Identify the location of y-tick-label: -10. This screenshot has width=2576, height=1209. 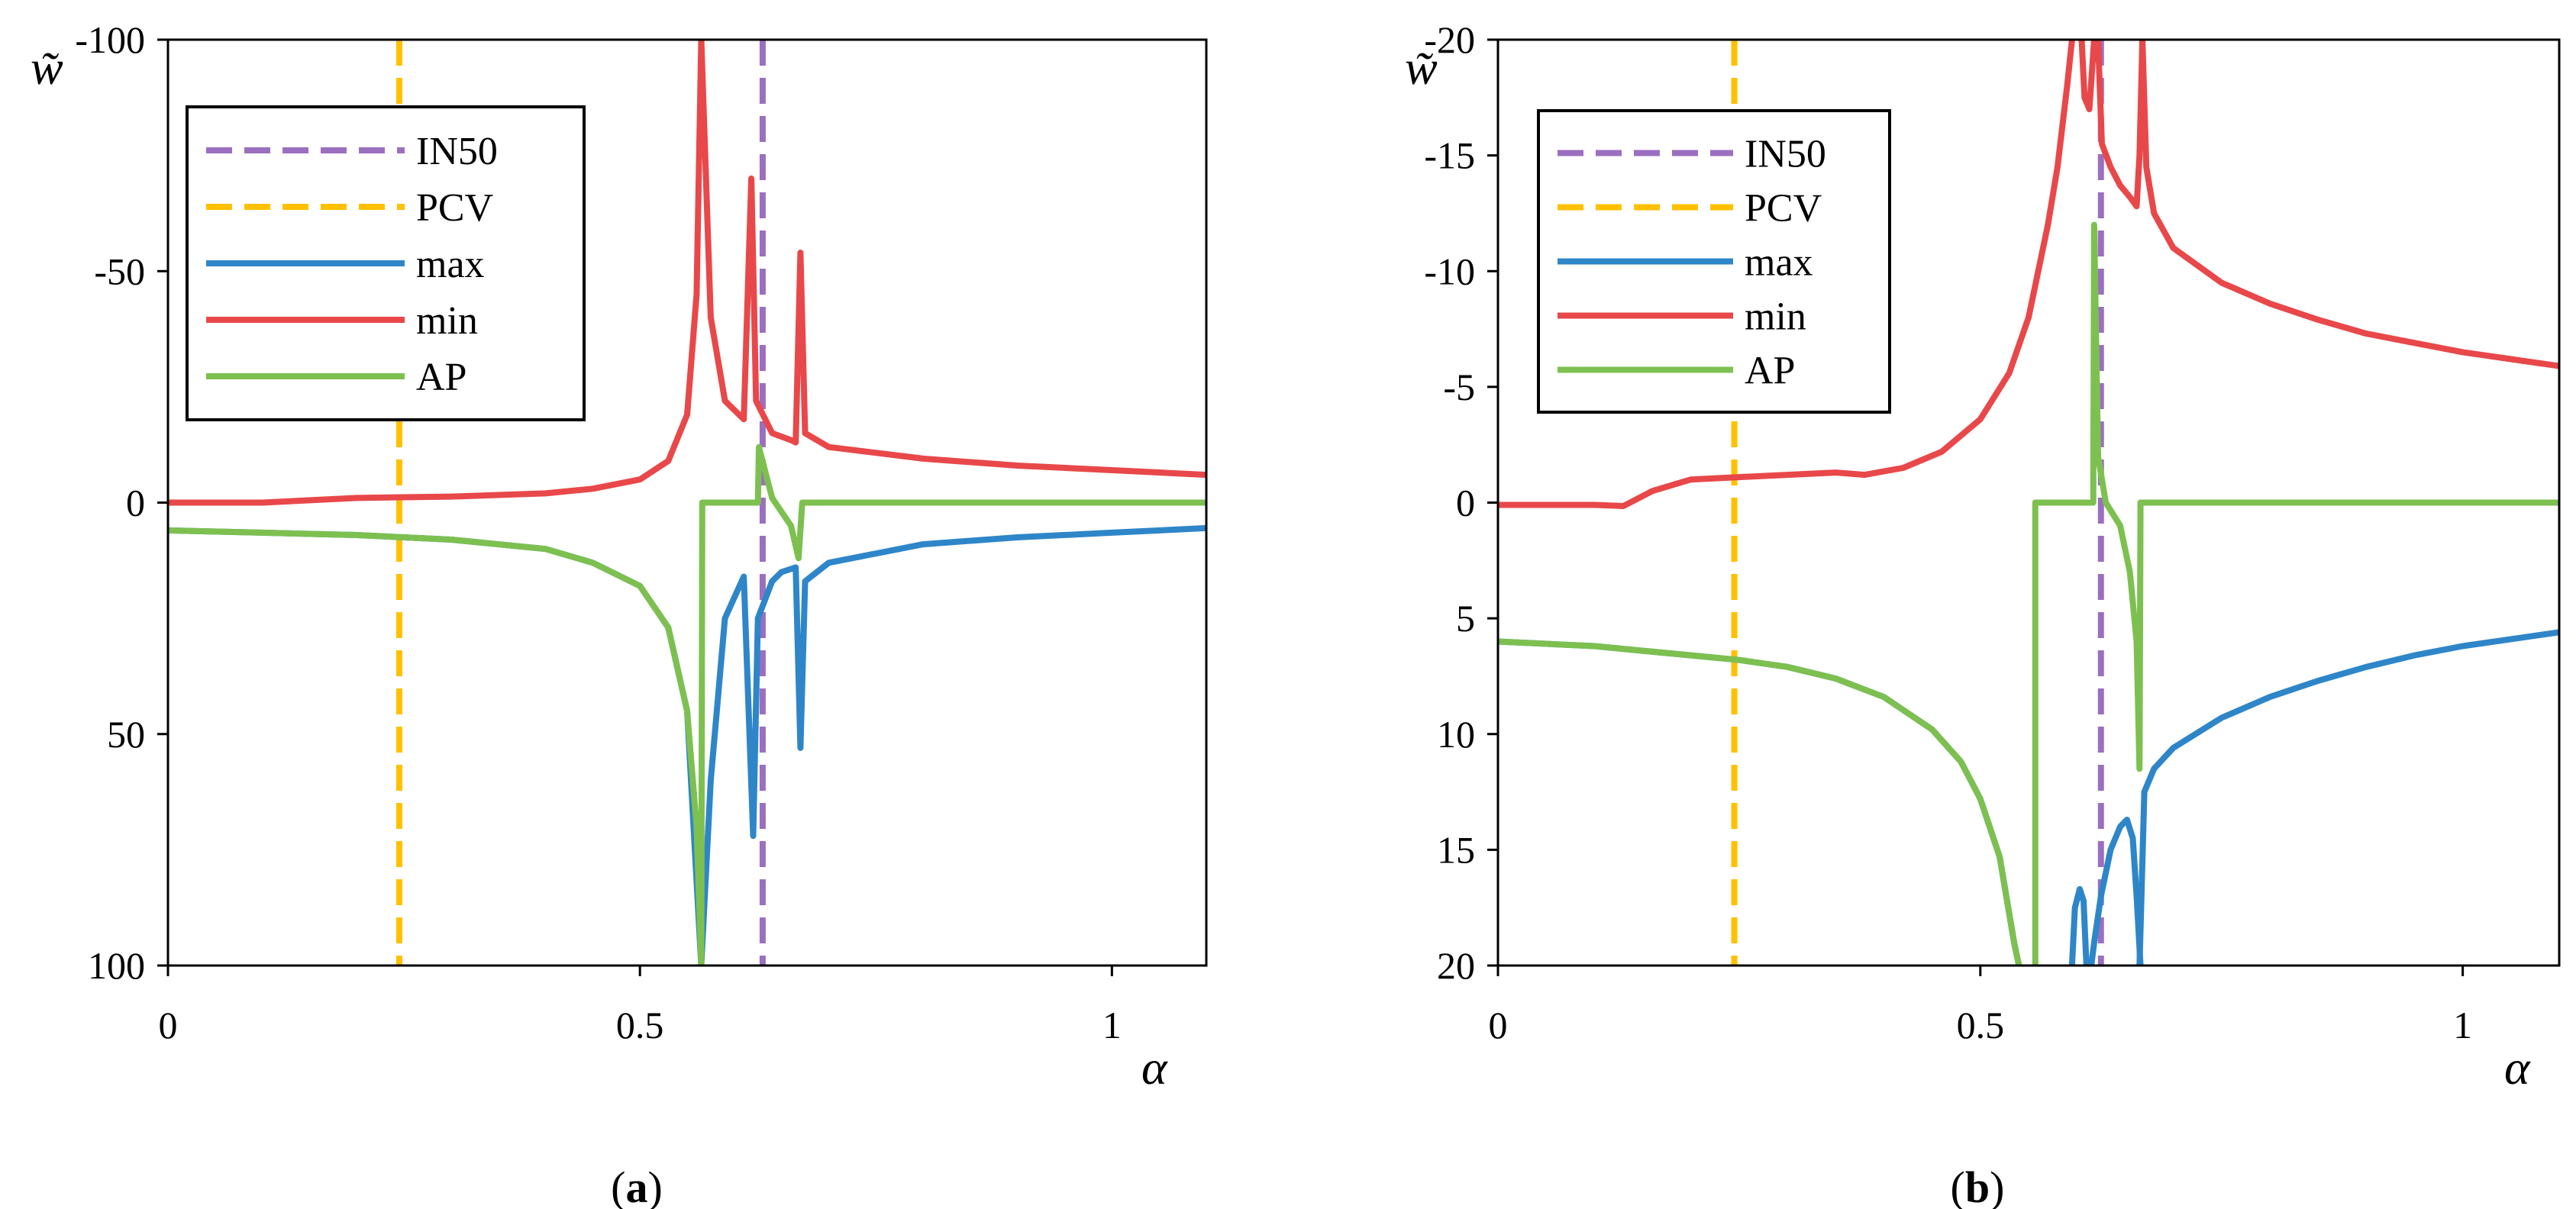
(1449, 271).